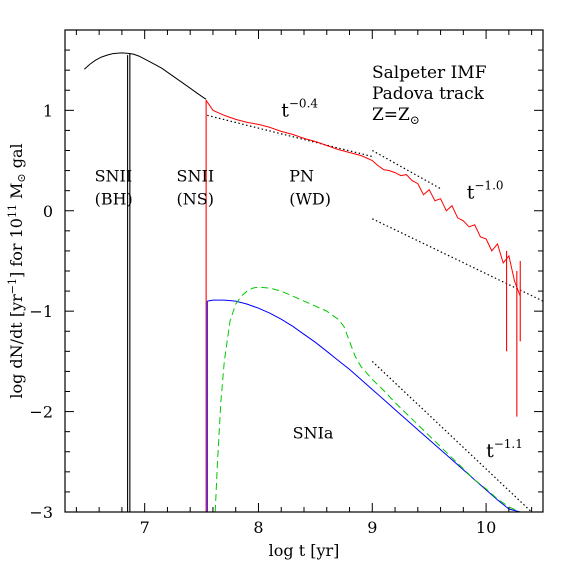  I want to click on snia-label: SNIa, so click(313, 433).